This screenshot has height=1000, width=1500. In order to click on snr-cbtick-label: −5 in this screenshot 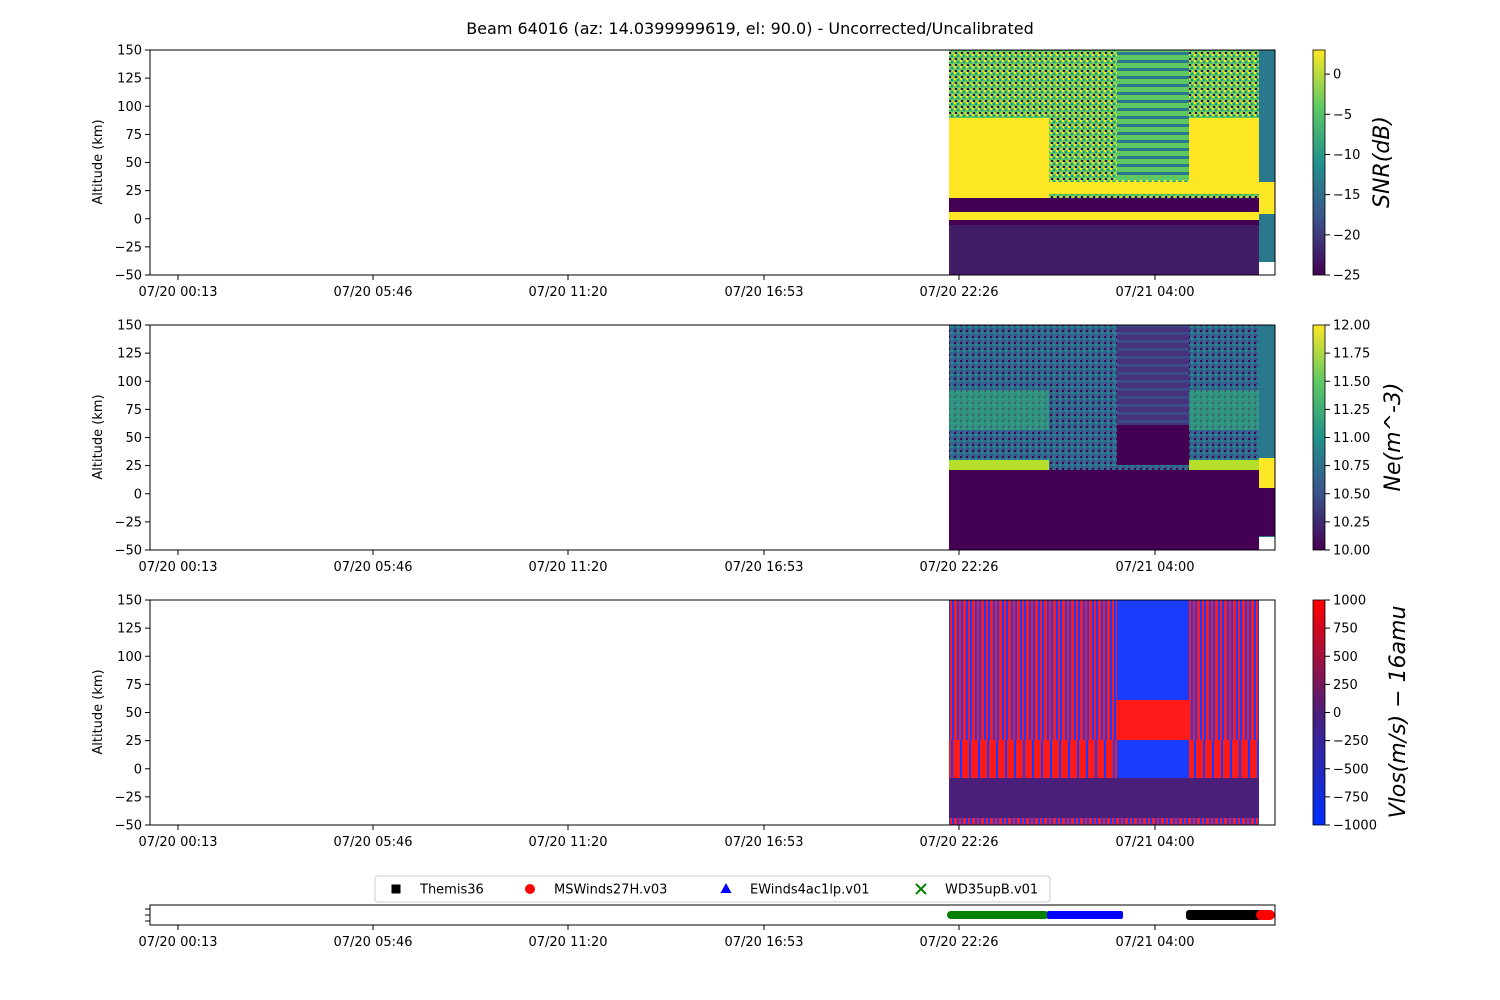, I will do `click(1342, 115)`.